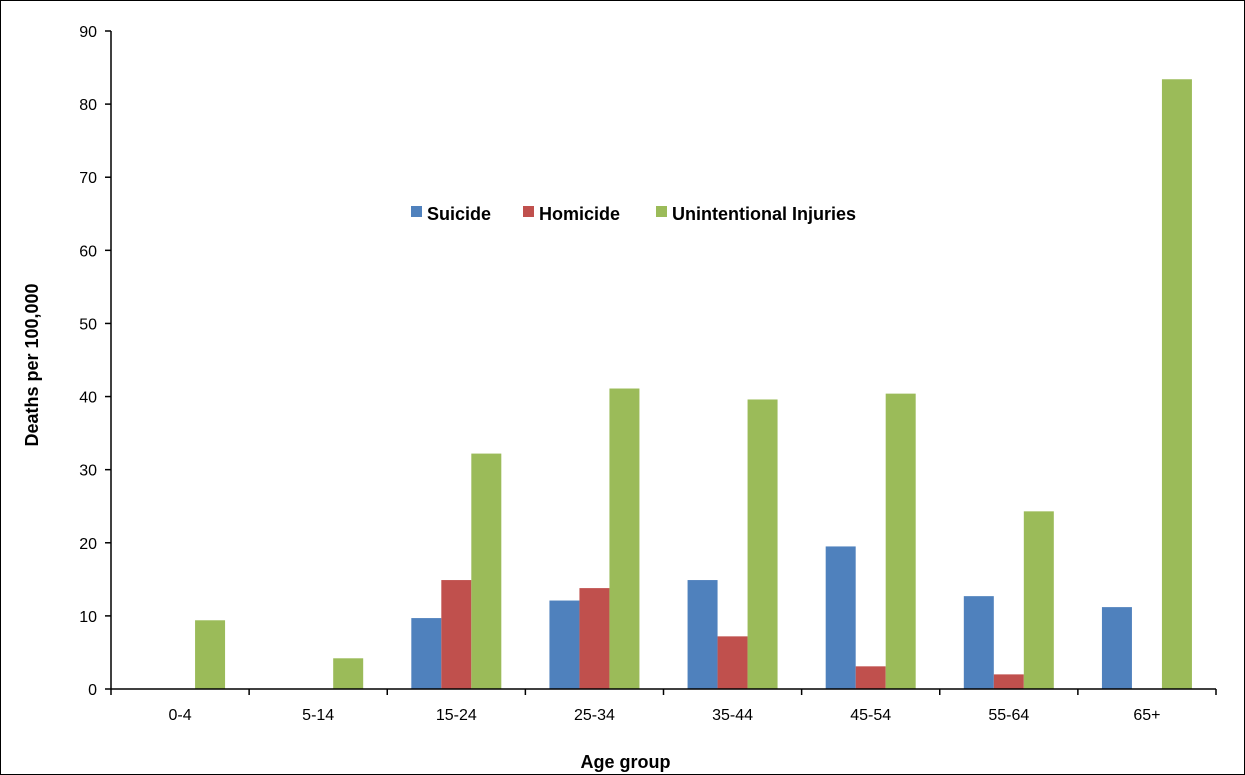 This screenshot has width=1245, height=775. Describe the element at coordinates (88, 617) in the screenshot. I see `y-tick-label: 10` at that location.